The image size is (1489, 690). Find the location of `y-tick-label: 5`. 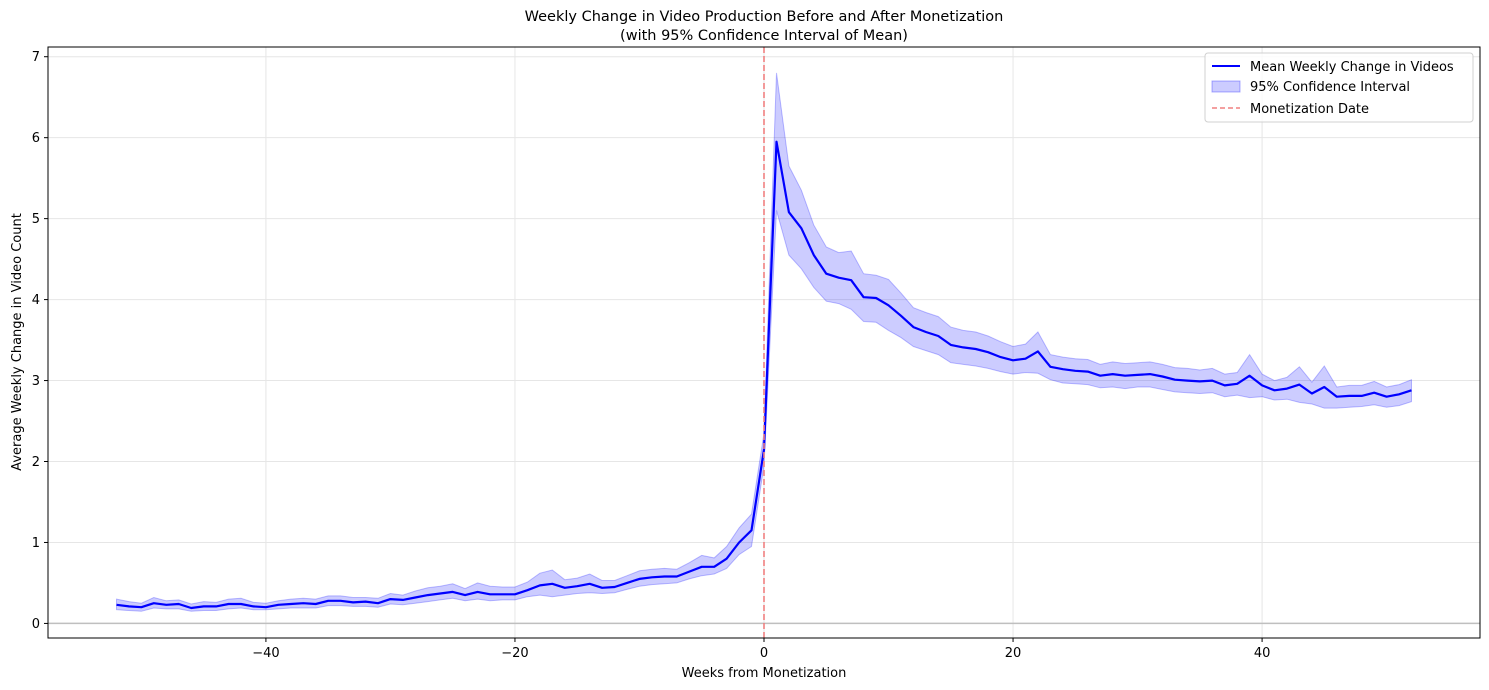

y-tick-label: 5 is located at coordinates (36, 219).